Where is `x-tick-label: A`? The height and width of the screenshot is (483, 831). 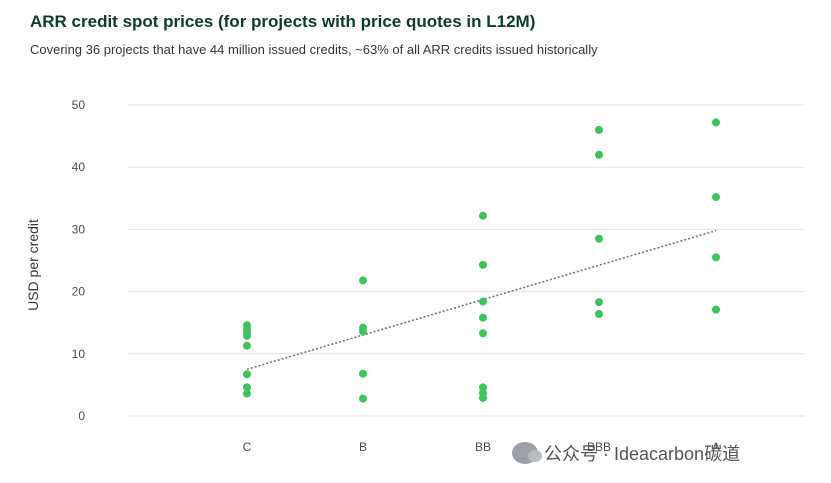
x-tick-label: A is located at coordinates (716, 447).